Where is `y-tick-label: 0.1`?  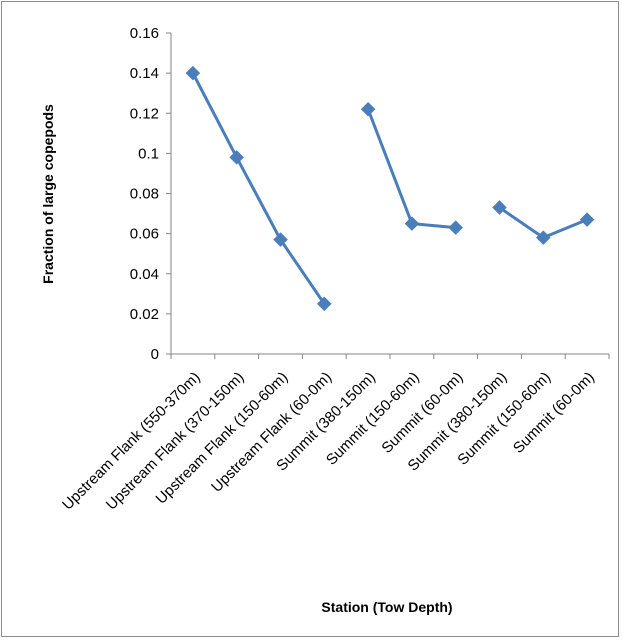 y-tick-label: 0.1 is located at coordinates (148, 153).